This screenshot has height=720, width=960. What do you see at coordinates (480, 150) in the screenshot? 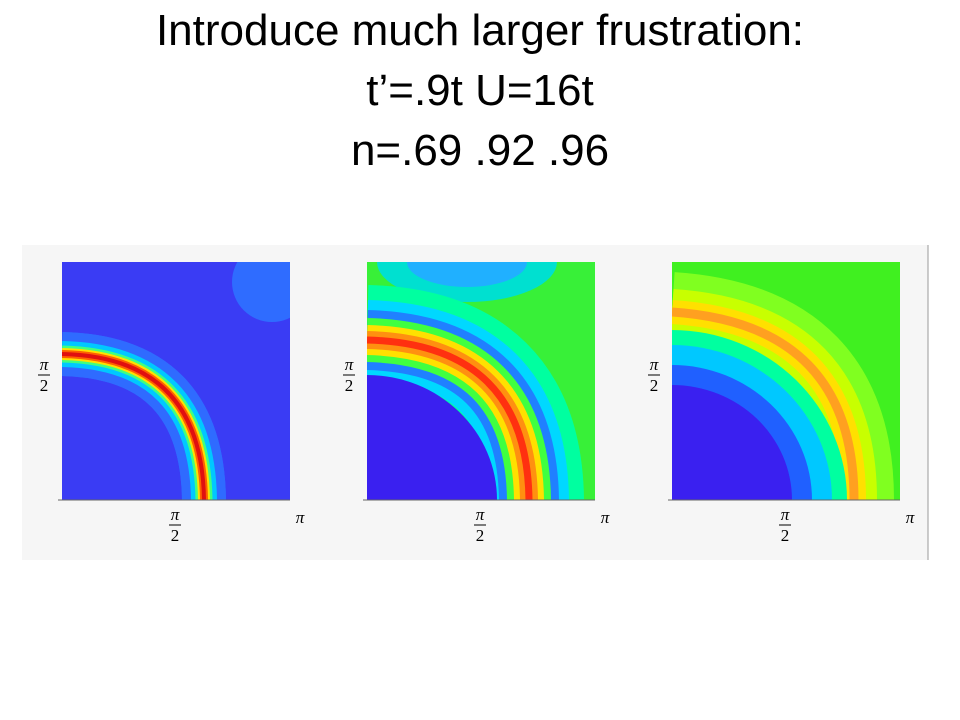
I see `title-line: n=.69 .92 .96` at bounding box center [480, 150].